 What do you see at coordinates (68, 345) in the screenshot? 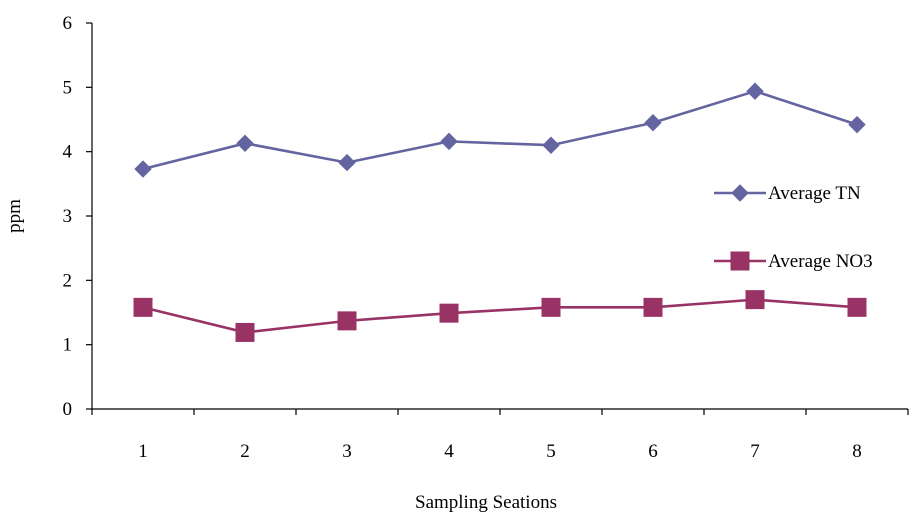
I see `y-tick-label: 1` at bounding box center [68, 345].